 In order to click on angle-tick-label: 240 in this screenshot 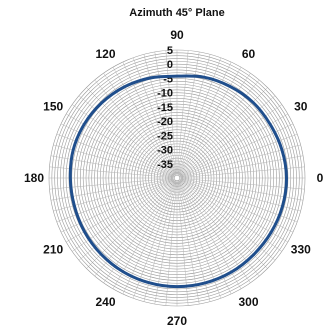, I will do `click(105, 302)`.